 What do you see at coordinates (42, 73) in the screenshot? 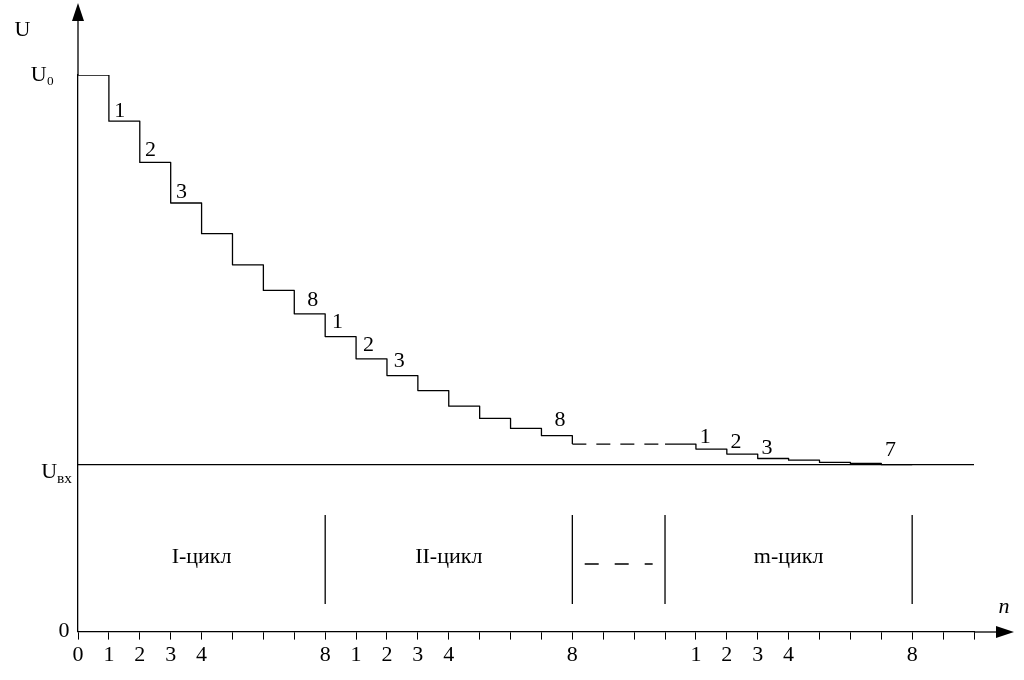
I see `text: U₀` at bounding box center [42, 73].